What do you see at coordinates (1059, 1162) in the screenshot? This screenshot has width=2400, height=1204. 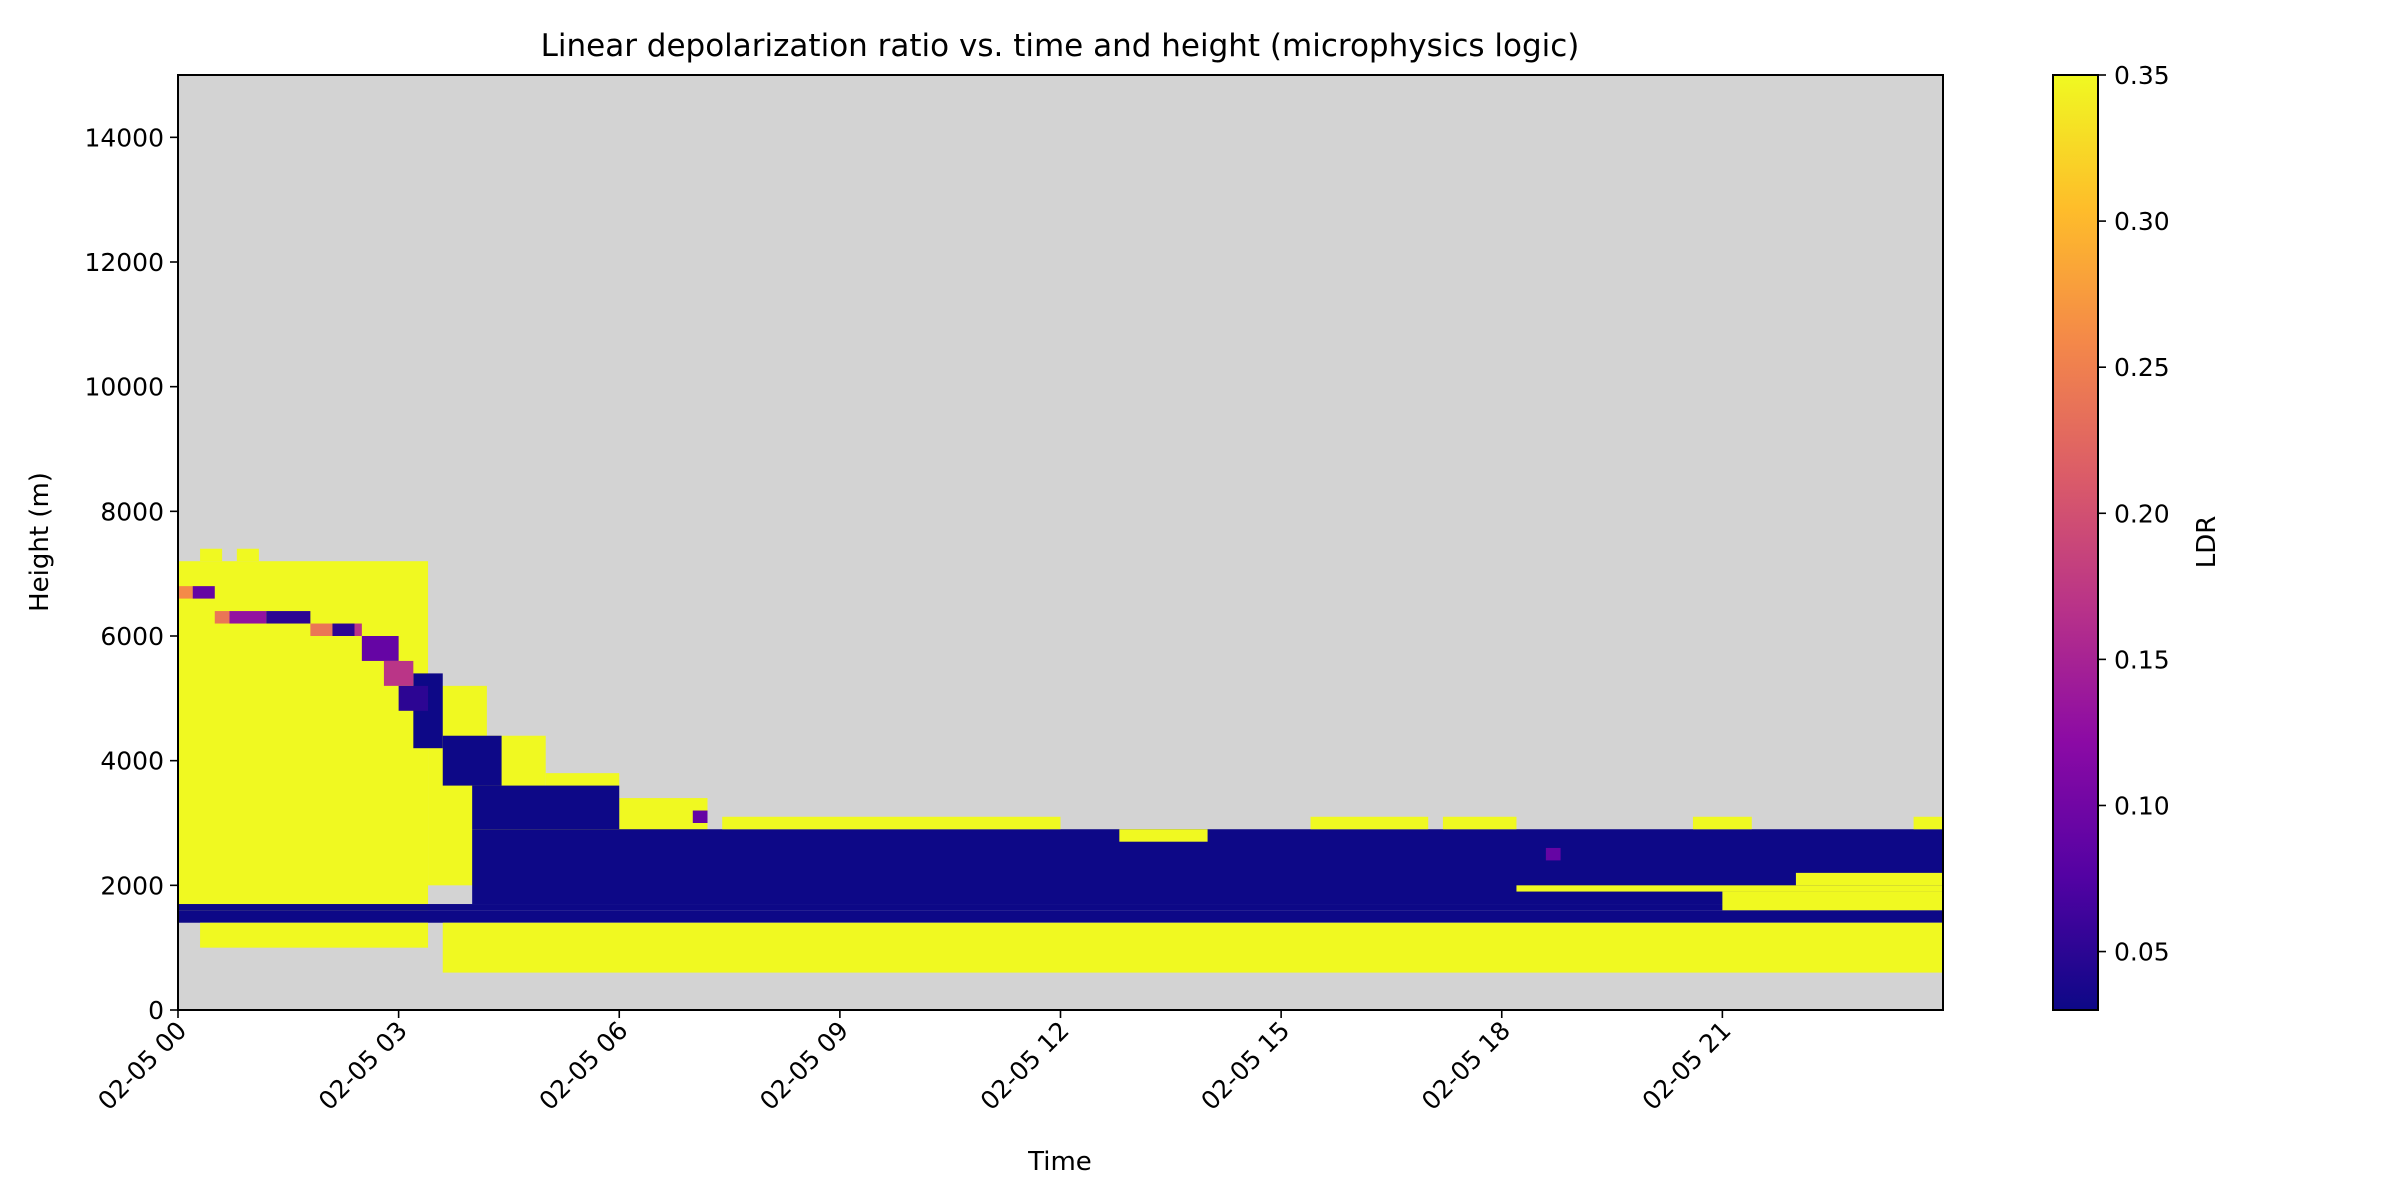 I see `x-axis-label: Time` at bounding box center [1059, 1162].